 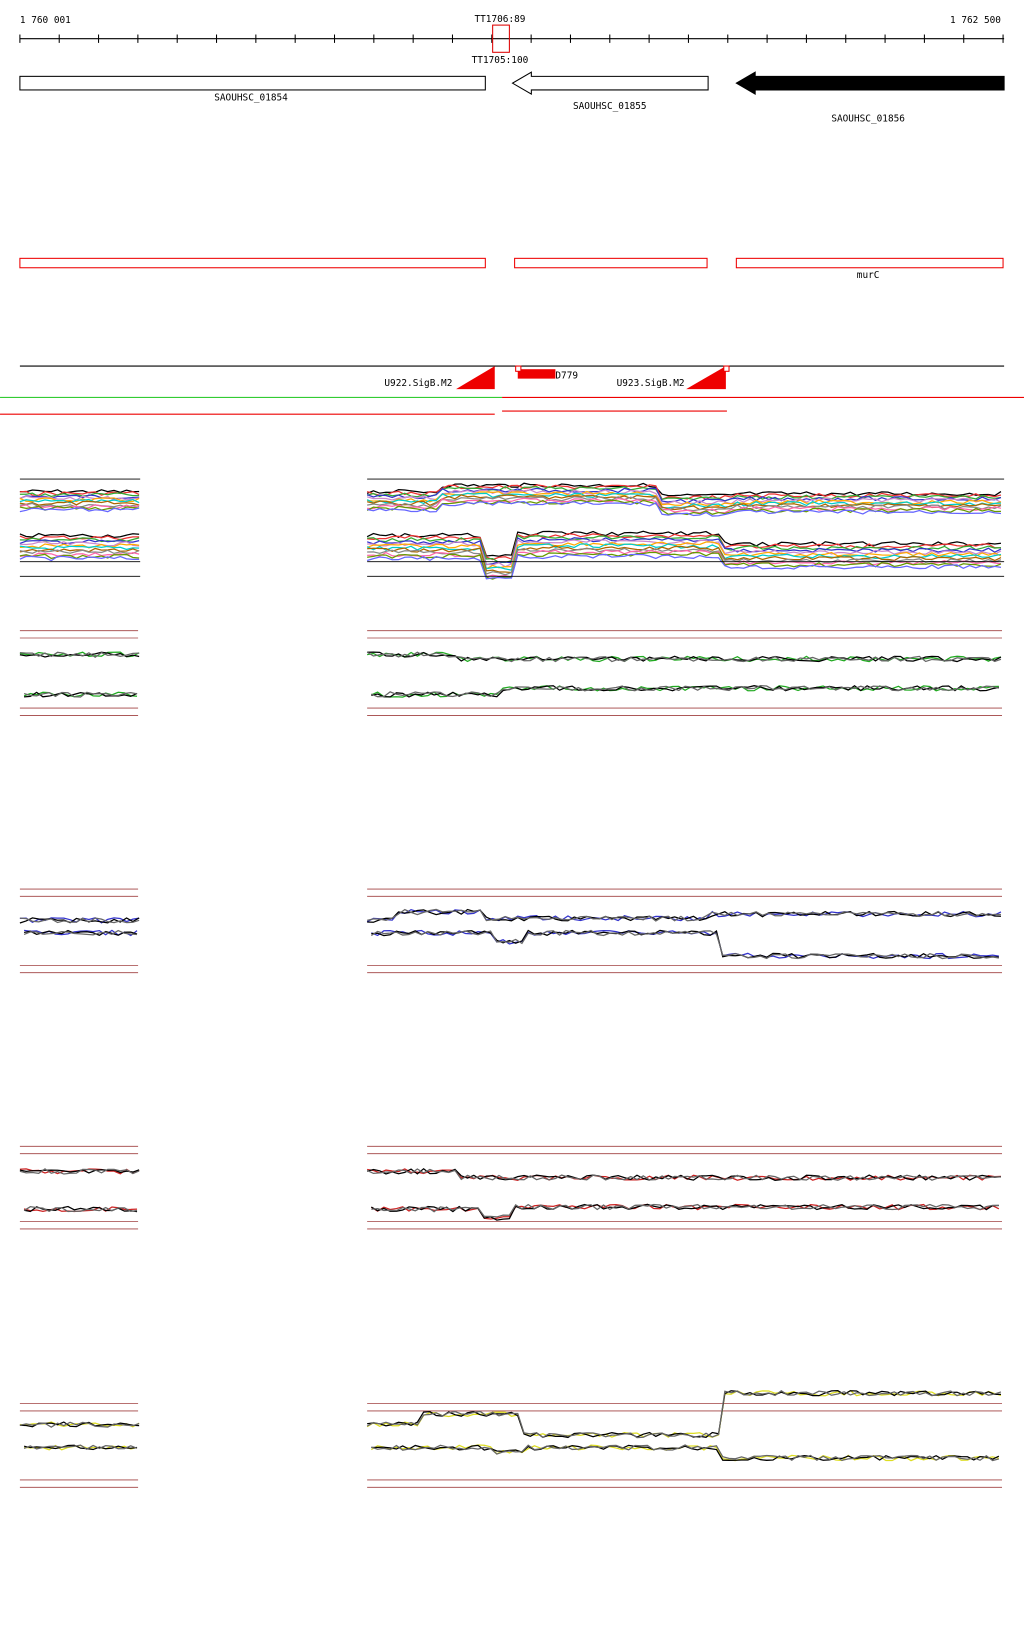 What do you see at coordinates (651, 383) in the screenshot?
I see `promoter-label: U923.SigB.M2` at bounding box center [651, 383].